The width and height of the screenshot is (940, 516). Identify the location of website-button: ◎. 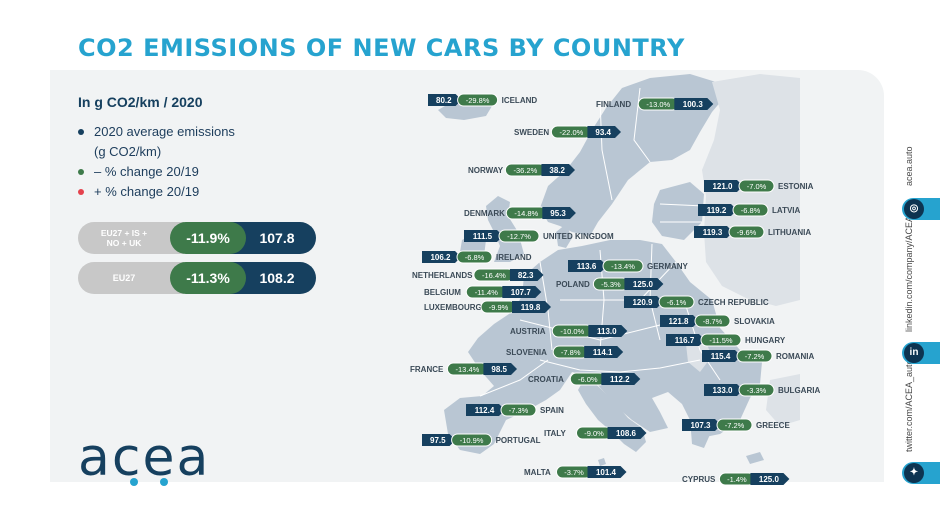
(921, 209).